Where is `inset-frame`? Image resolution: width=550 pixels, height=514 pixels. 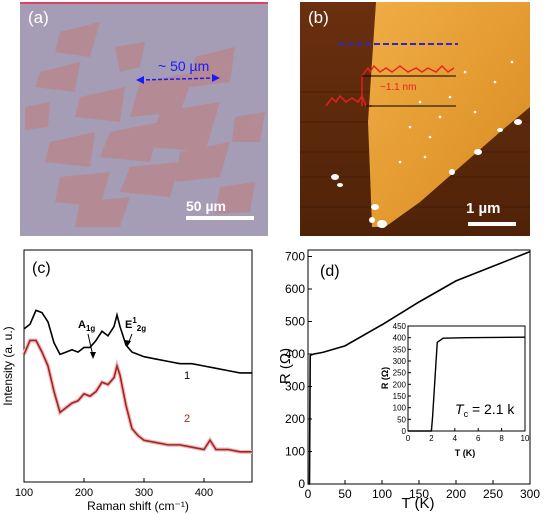
inset-frame is located at coordinates (466, 378).